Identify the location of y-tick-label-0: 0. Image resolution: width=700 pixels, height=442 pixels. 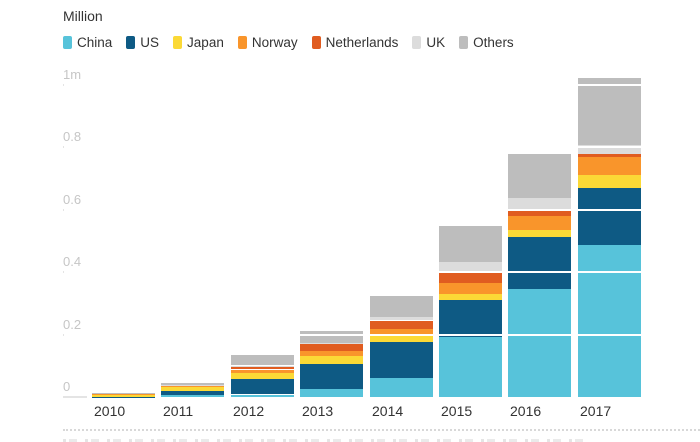
(67, 386).